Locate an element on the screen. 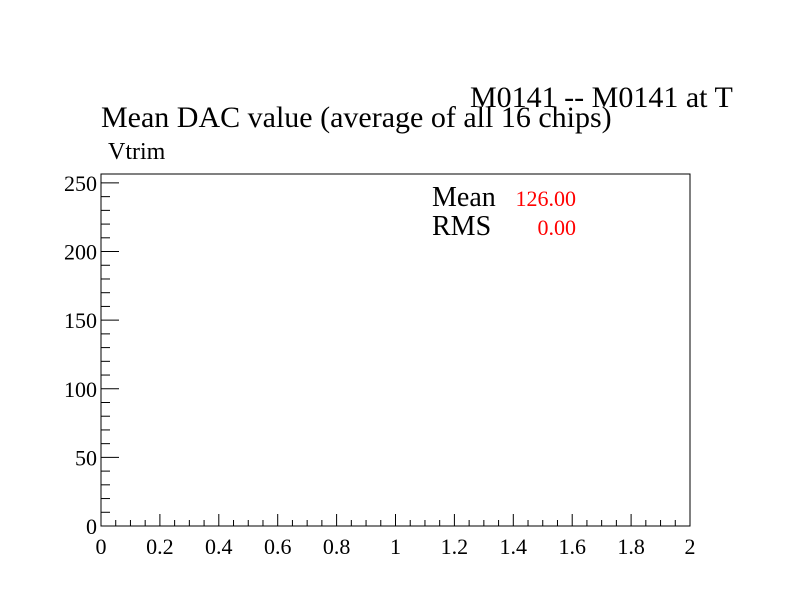 This screenshot has width=792, height=612. x-tick-label: 1.4 is located at coordinates (514, 546).